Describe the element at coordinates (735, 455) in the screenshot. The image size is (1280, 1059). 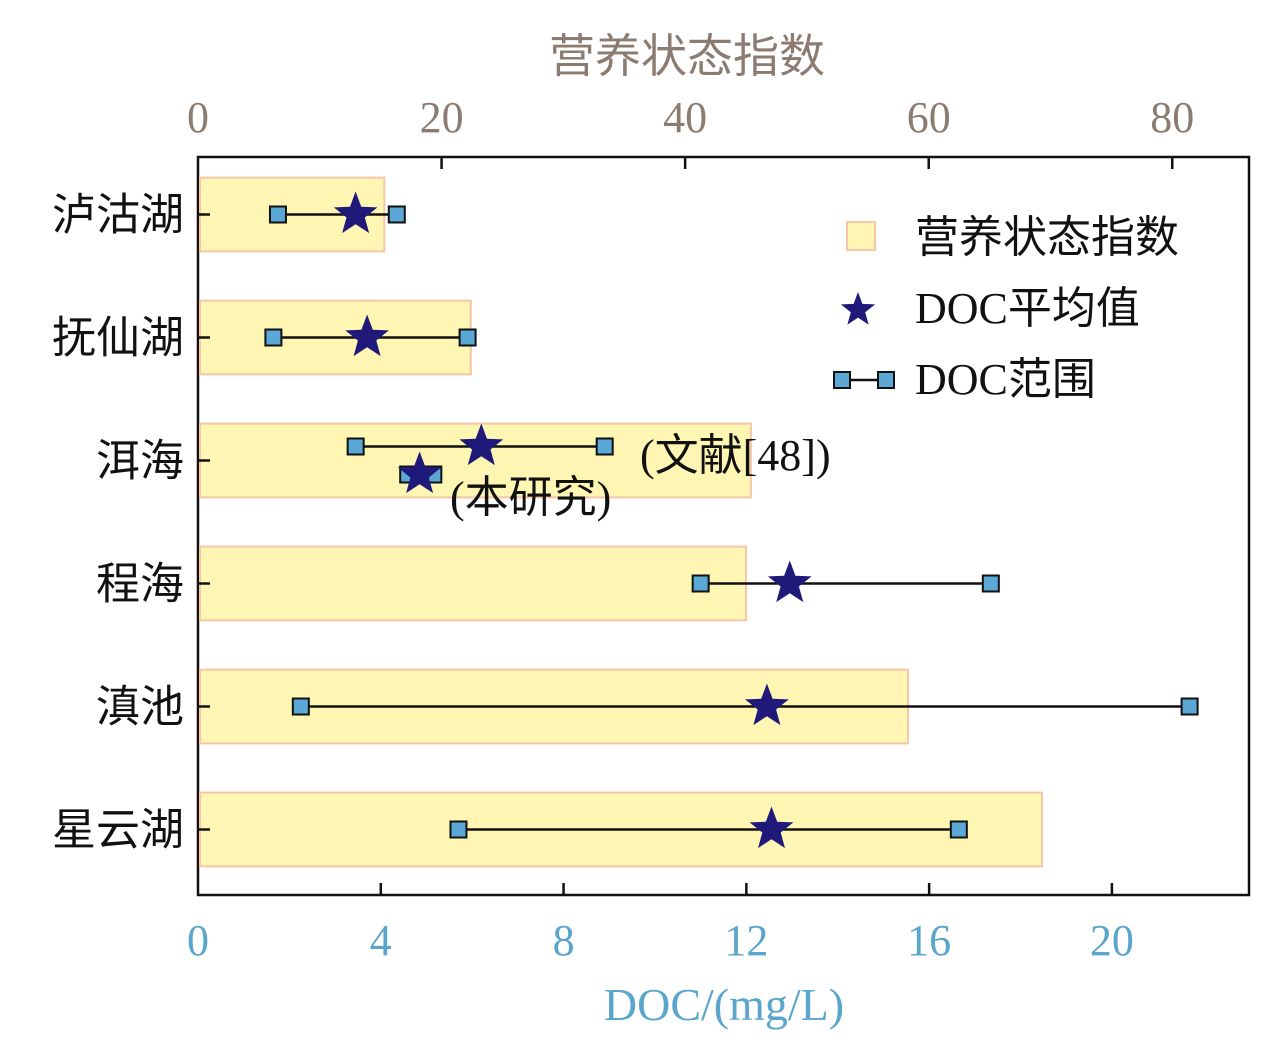
I see `annotation-literature: (文献[48])` at that location.